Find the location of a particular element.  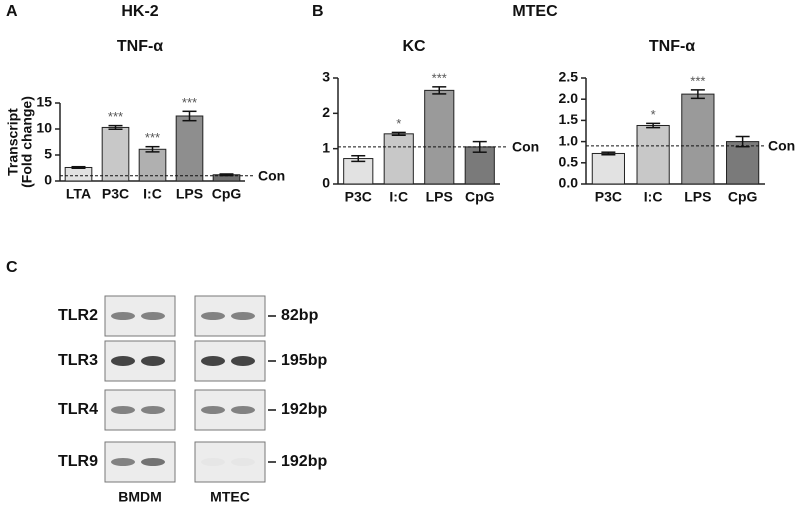

y-tick-label: 10 is located at coordinates (44, 128).